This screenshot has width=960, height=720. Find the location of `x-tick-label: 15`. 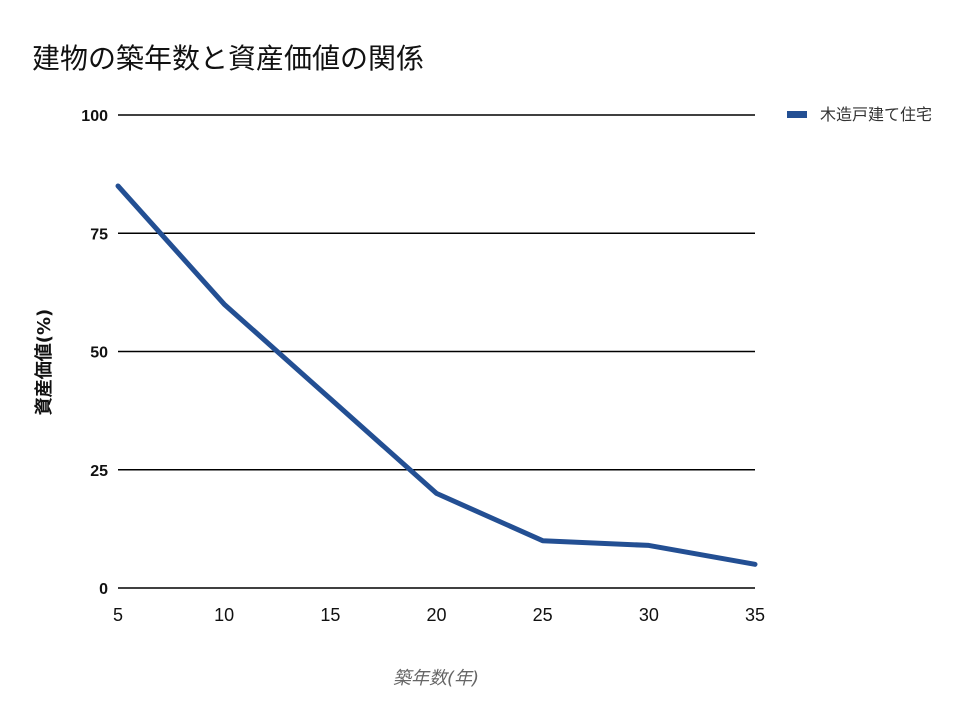

x-tick-label: 15 is located at coordinates (330, 615).